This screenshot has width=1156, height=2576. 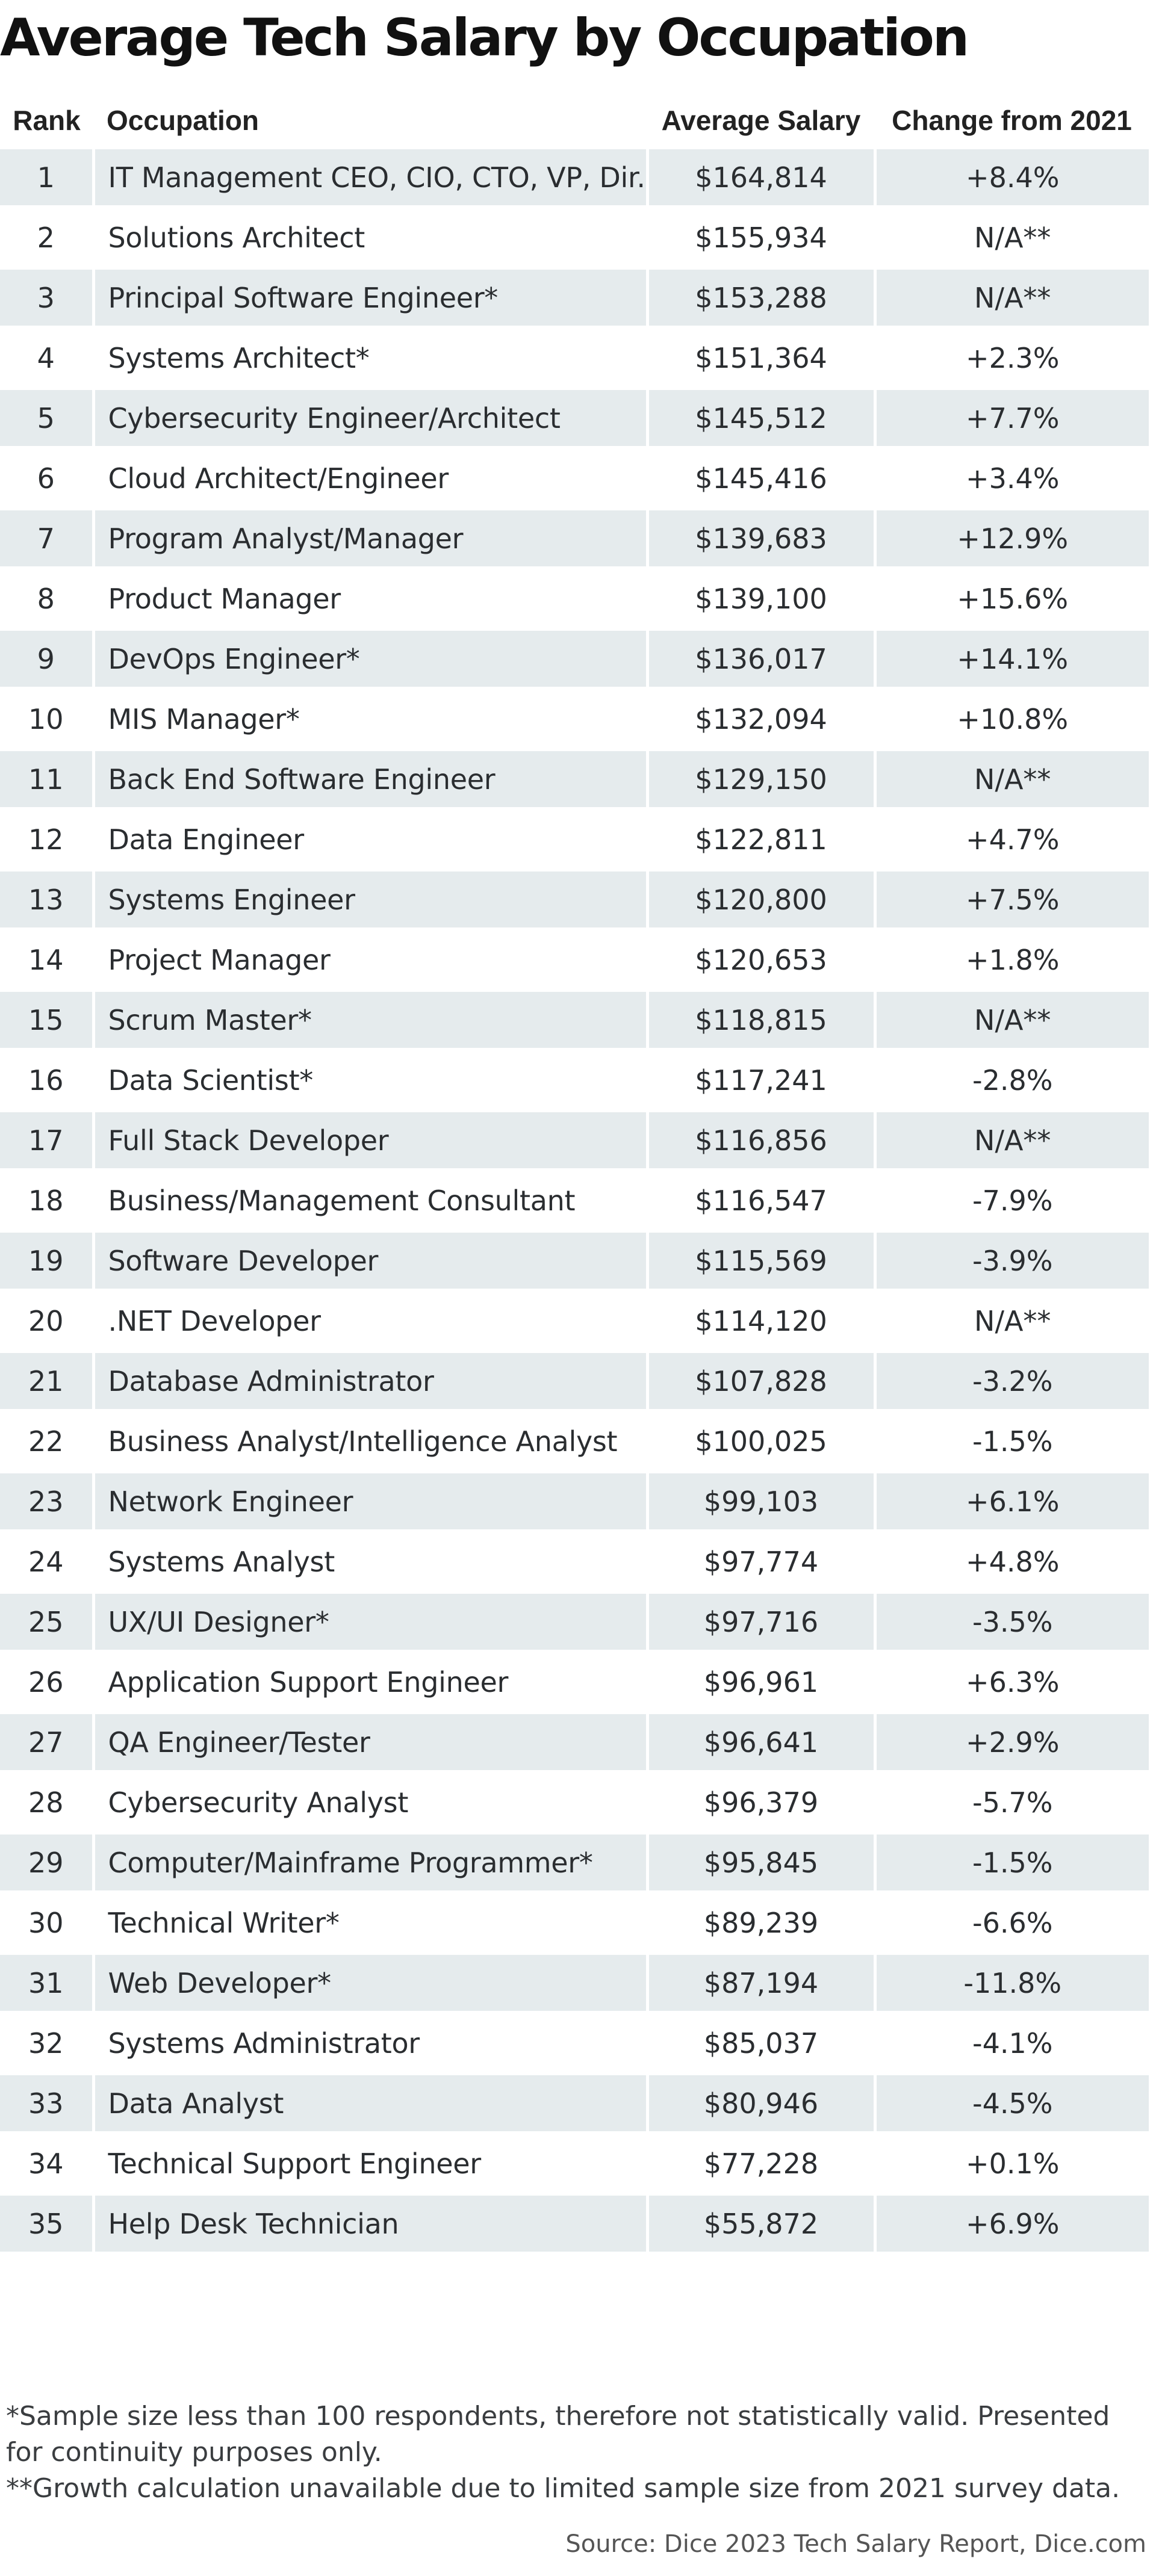 What do you see at coordinates (369, 1502) in the screenshot?
I see `occupation-cell: Network Engineer` at bounding box center [369, 1502].